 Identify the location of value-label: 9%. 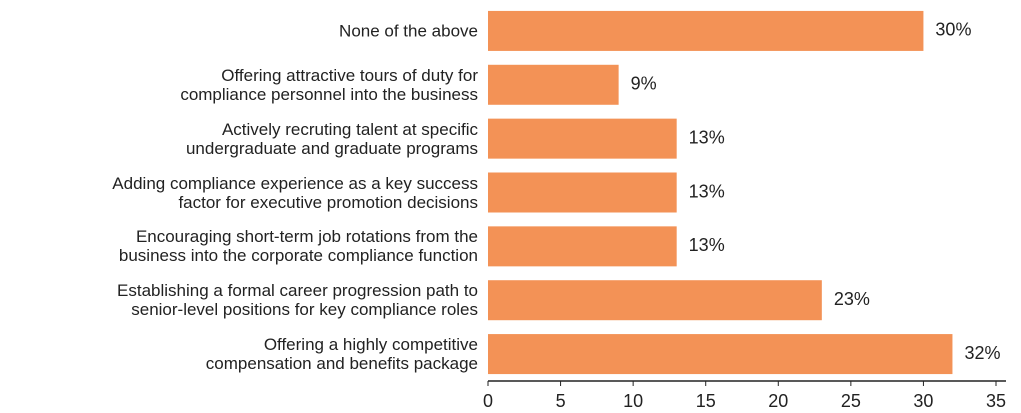
(644, 84).